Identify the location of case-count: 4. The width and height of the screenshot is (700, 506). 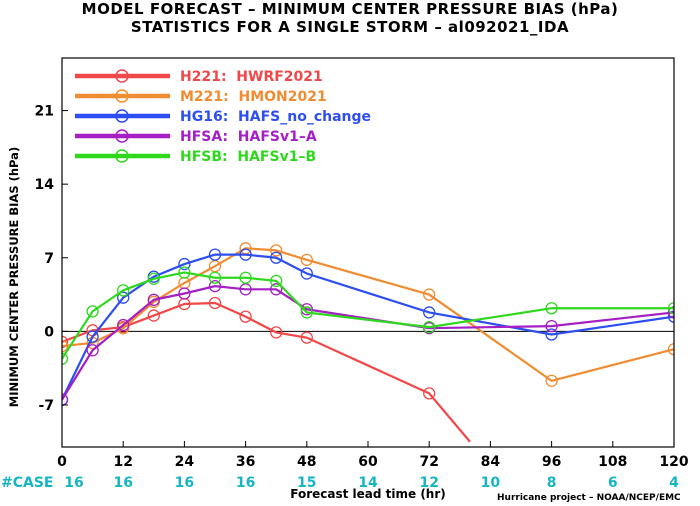
(674, 483).